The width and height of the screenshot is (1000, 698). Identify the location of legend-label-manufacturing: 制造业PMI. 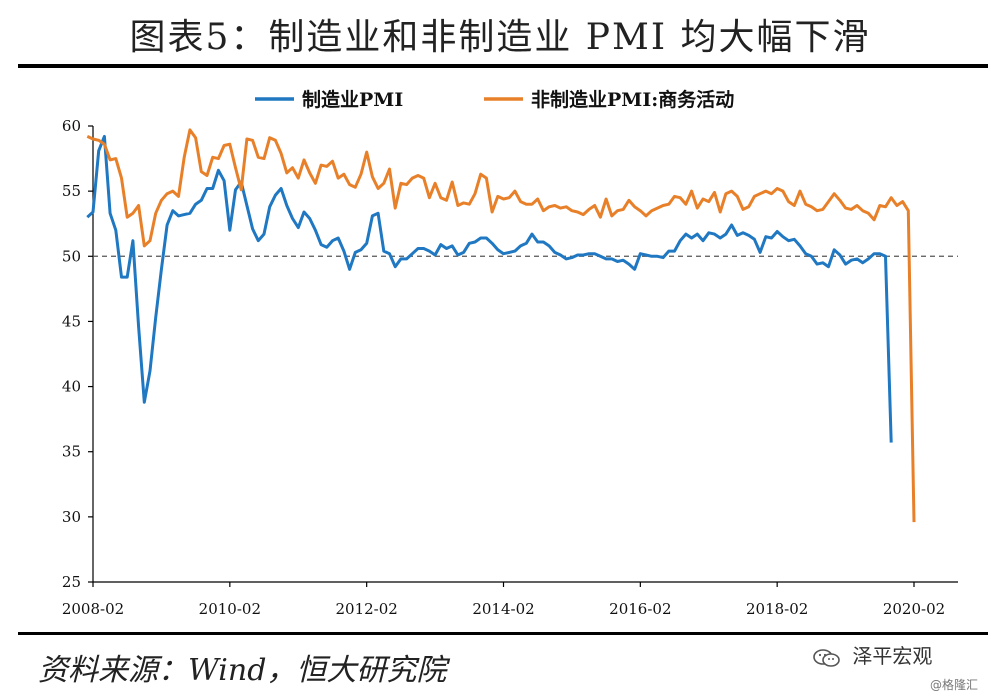
(352, 99).